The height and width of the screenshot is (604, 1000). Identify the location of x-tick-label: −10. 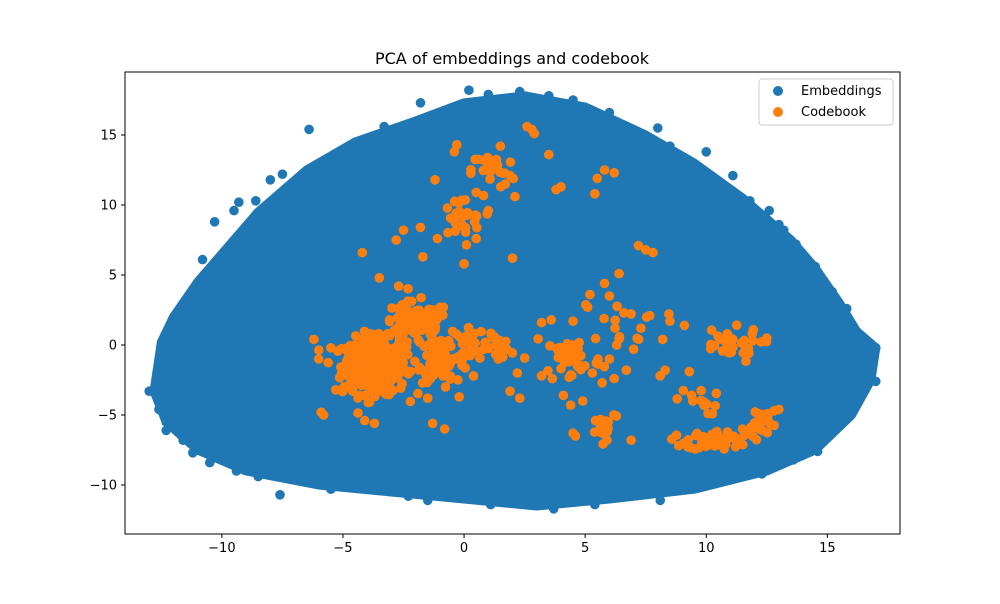
(221, 548).